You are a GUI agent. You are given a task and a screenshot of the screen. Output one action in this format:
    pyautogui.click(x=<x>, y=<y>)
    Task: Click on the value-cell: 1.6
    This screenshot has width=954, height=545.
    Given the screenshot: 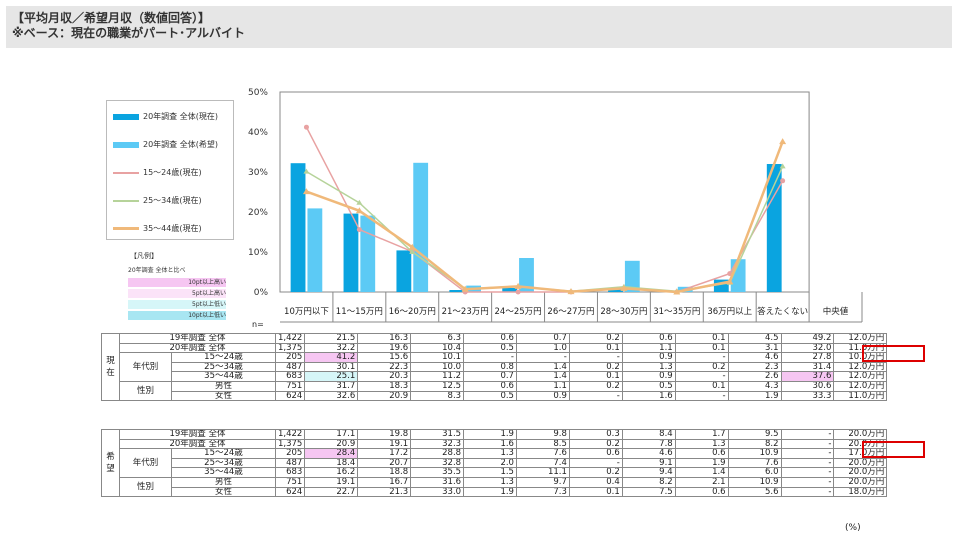 What is the action you would take?
    pyautogui.click(x=648, y=396)
    